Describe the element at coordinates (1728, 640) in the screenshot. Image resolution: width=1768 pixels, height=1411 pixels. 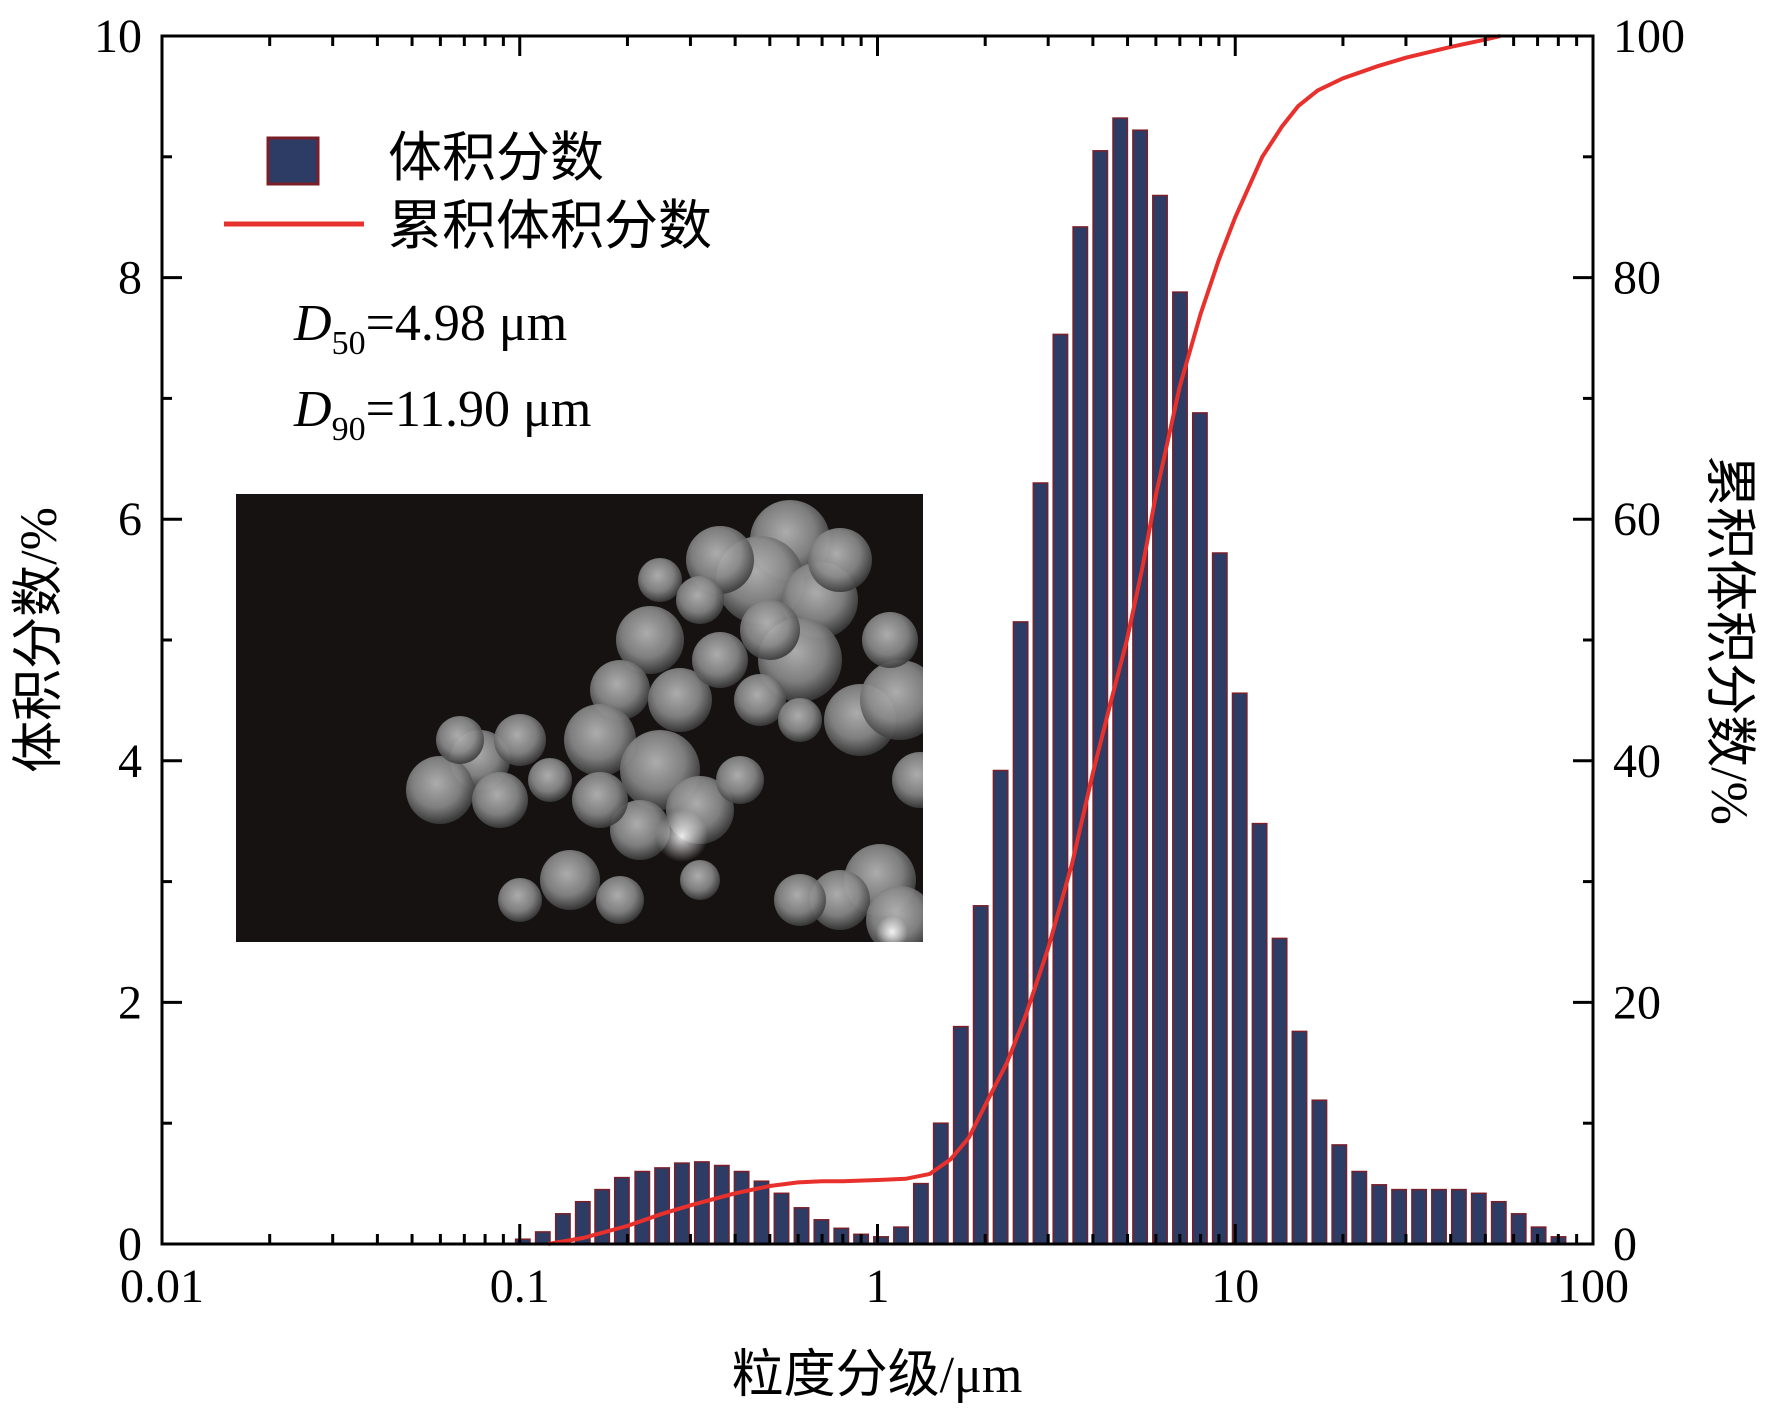
I see `y2-axis-title: 累积体积分数/%` at that location.